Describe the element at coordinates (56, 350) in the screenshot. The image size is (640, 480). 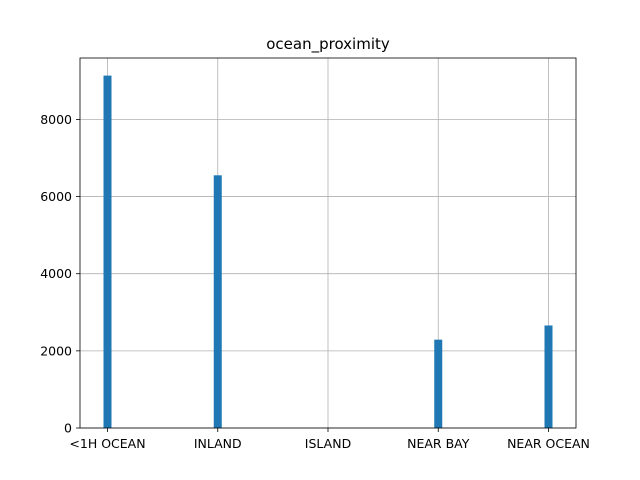
I see `y-tick-label: 2000` at that location.